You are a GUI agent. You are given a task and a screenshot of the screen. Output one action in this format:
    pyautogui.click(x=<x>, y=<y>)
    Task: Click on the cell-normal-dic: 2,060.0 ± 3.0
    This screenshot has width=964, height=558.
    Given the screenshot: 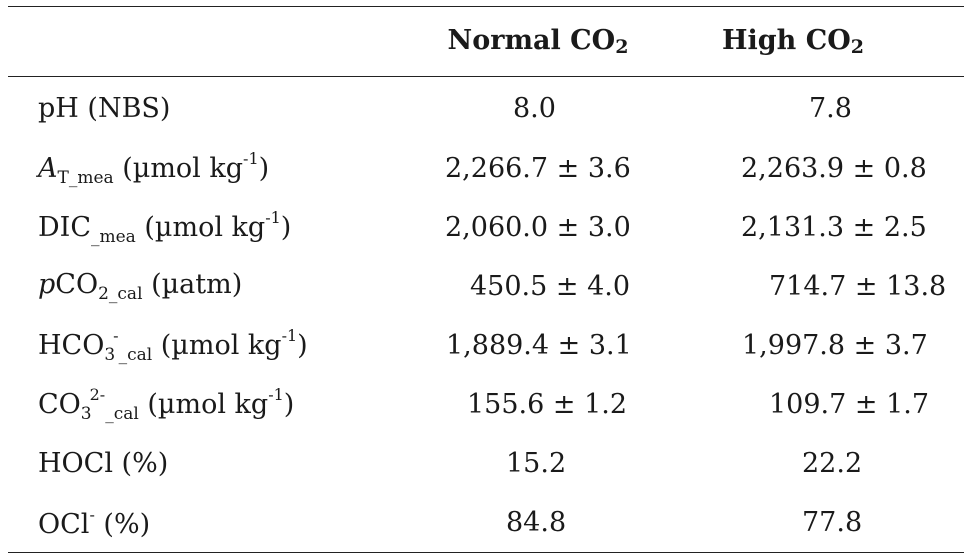 What is the action you would take?
    pyautogui.click(x=538, y=227)
    